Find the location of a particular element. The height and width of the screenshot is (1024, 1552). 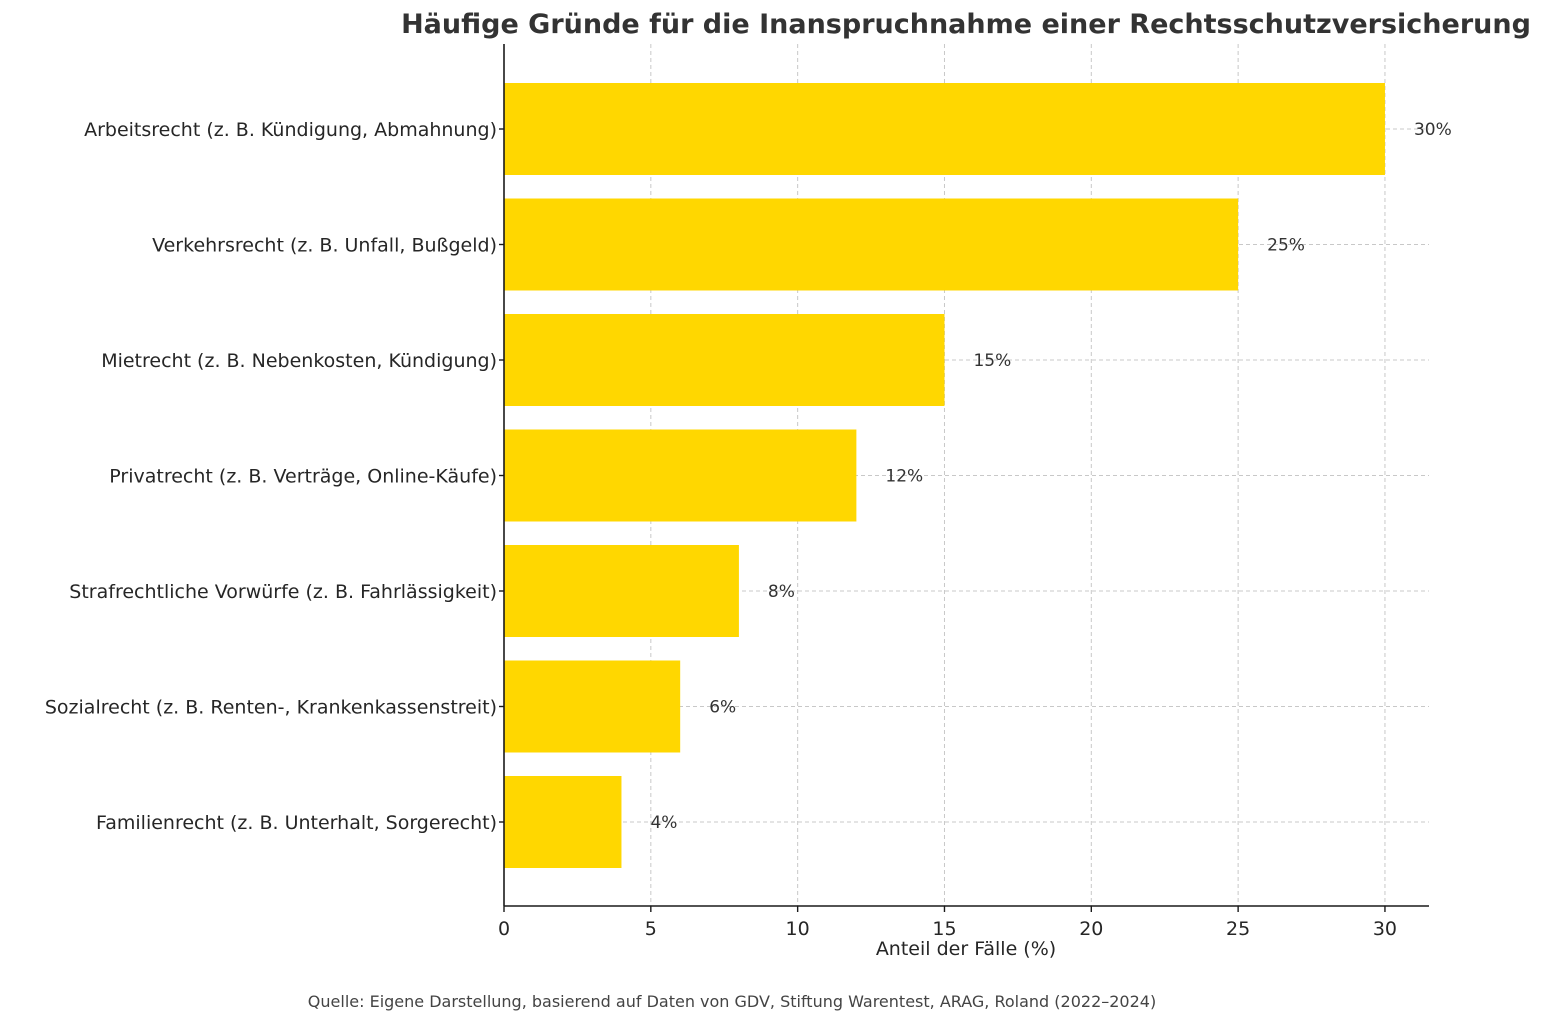

x-ticks: 0 5 10 15 20 25 30 is located at coordinates (947, 923).